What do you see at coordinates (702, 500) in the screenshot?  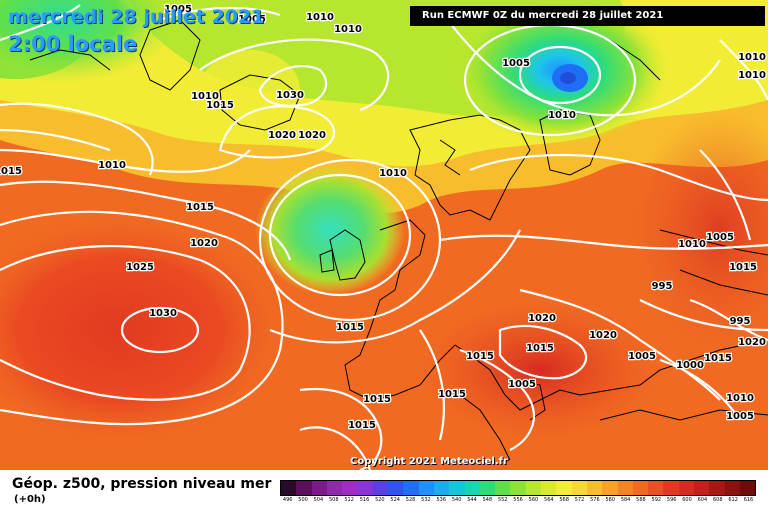 I see `scale-label: 604` at bounding box center [702, 500].